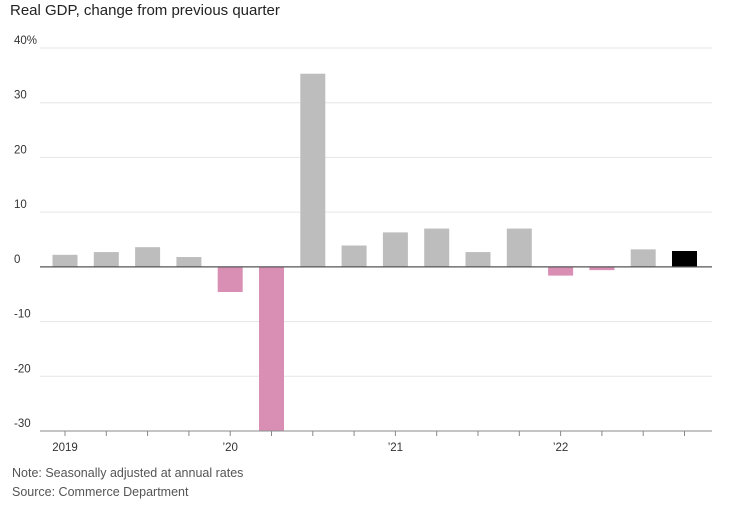  What do you see at coordinates (22, 424) in the screenshot?
I see `y-tick-label: -30` at bounding box center [22, 424].